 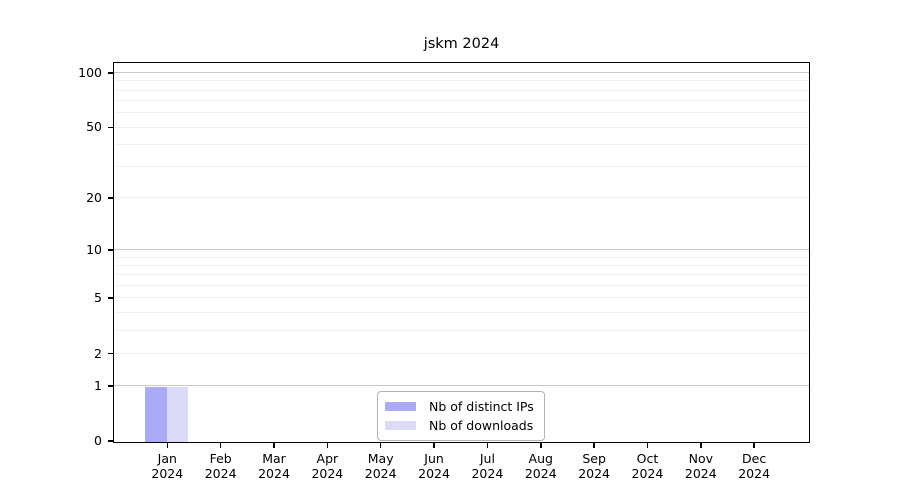 What do you see at coordinates (98, 353) in the screenshot?
I see `y-tick-label: 2` at bounding box center [98, 353].